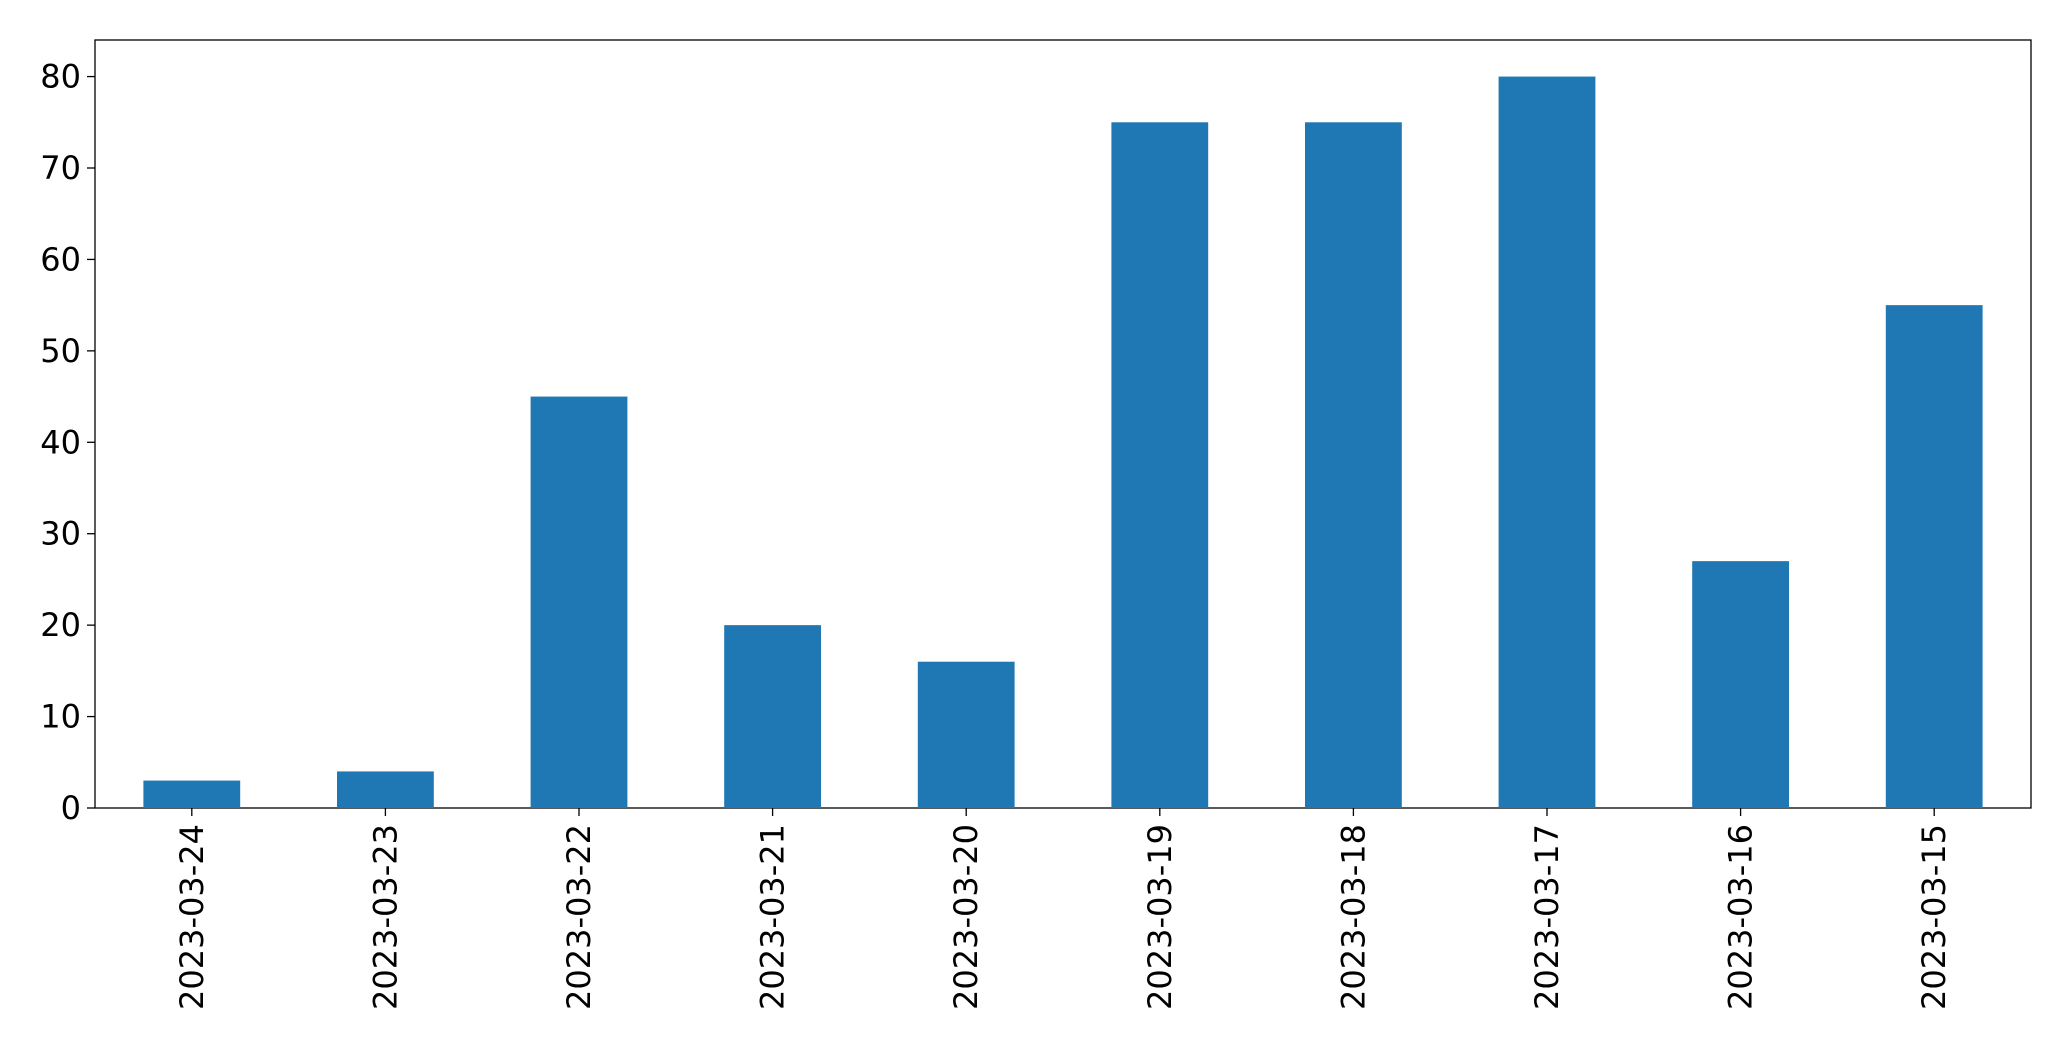 The height and width of the screenshot is (1061, 2071). What do you see at coordinates (60, 168) in the screenshot?
I see `y-tick-label: 70` at bounding box center [60, 168].